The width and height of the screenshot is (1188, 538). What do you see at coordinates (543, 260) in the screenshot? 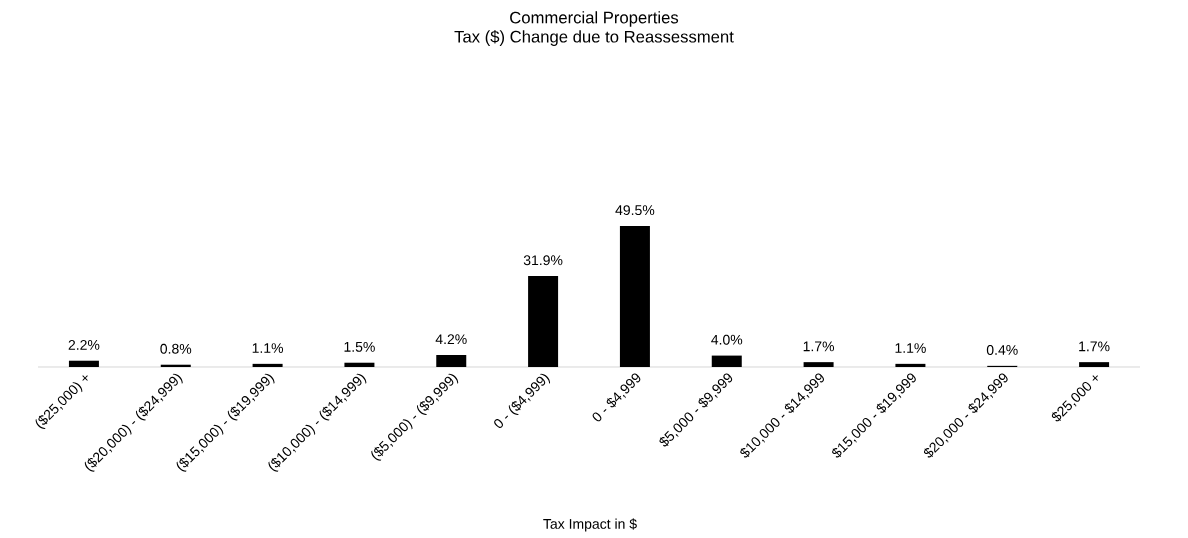
I see `data-label: 31.9%` at bounding box center [543, 260].